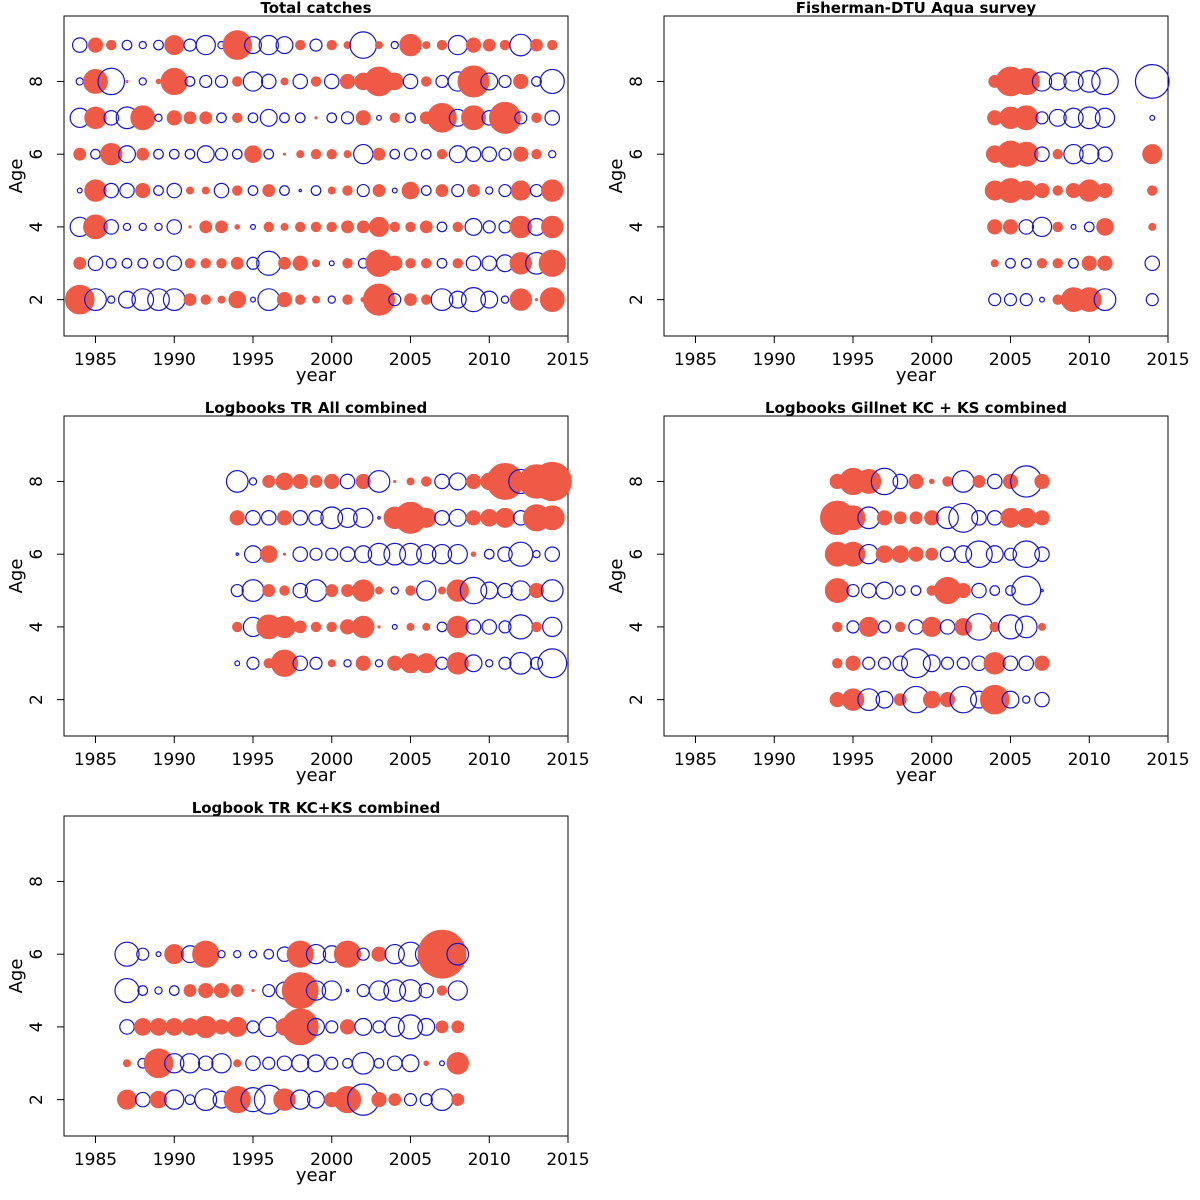 The image size is (1200, 1200). Describe the element at coordinates (616, 176) in the screenshot. I see `y-axis-label: Age` at that location.